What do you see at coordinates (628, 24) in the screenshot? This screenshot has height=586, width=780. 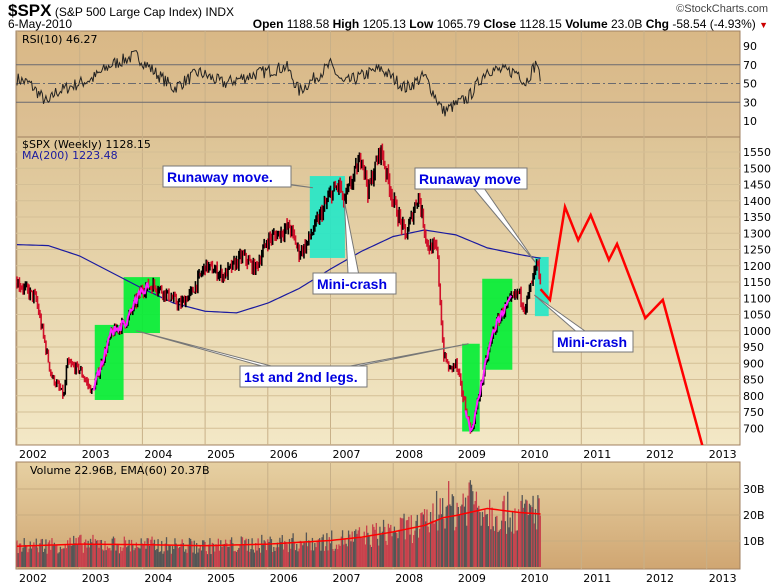 I see `quote-value: 23.0B` at bounding box center [628, 24].